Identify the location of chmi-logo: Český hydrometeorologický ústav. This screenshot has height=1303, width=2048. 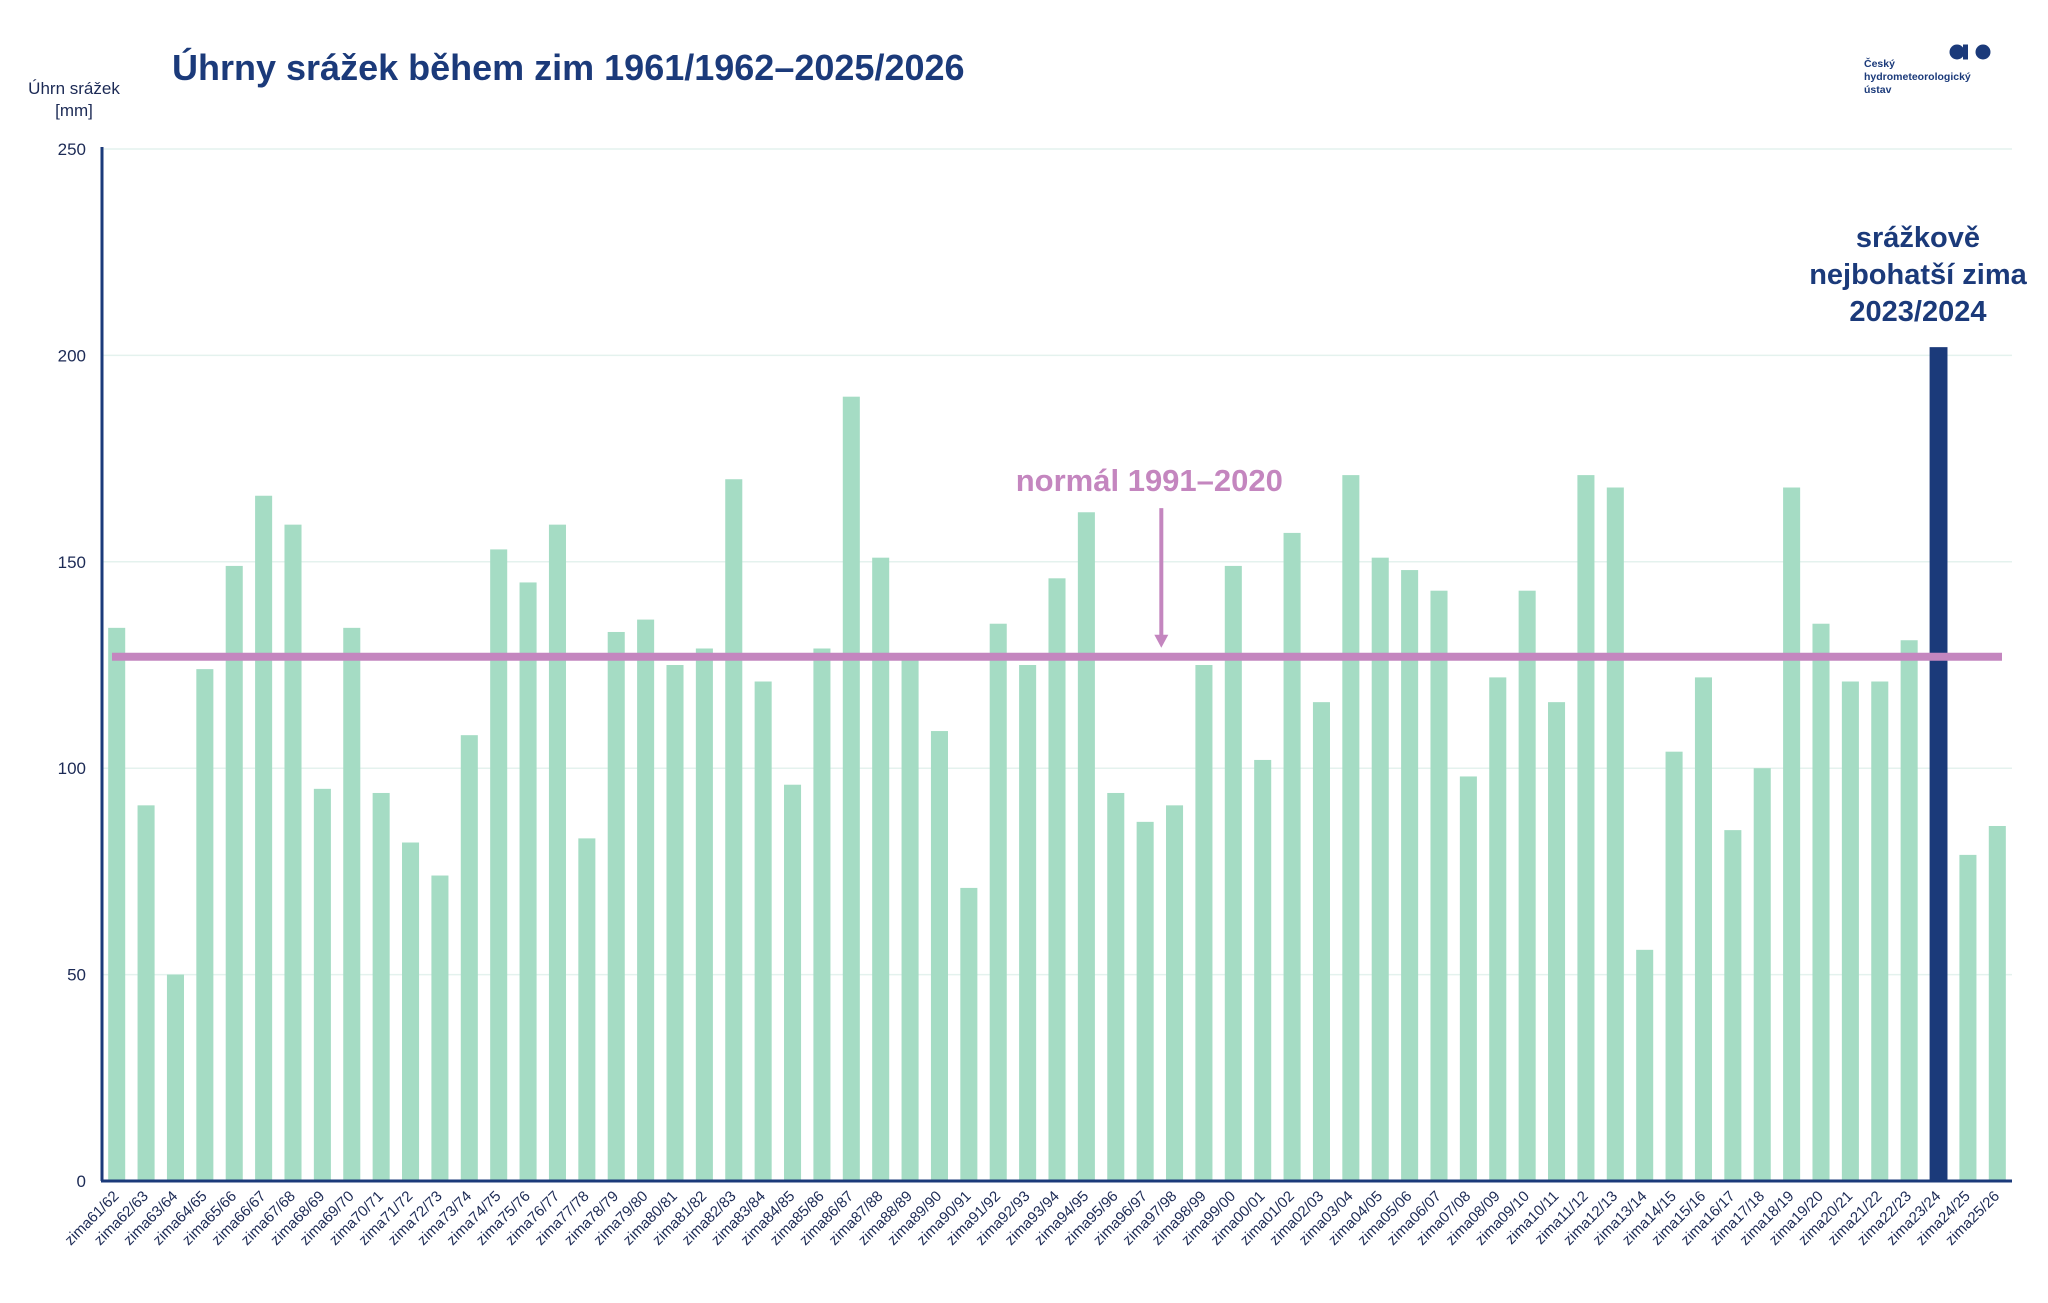
(1927, 70).